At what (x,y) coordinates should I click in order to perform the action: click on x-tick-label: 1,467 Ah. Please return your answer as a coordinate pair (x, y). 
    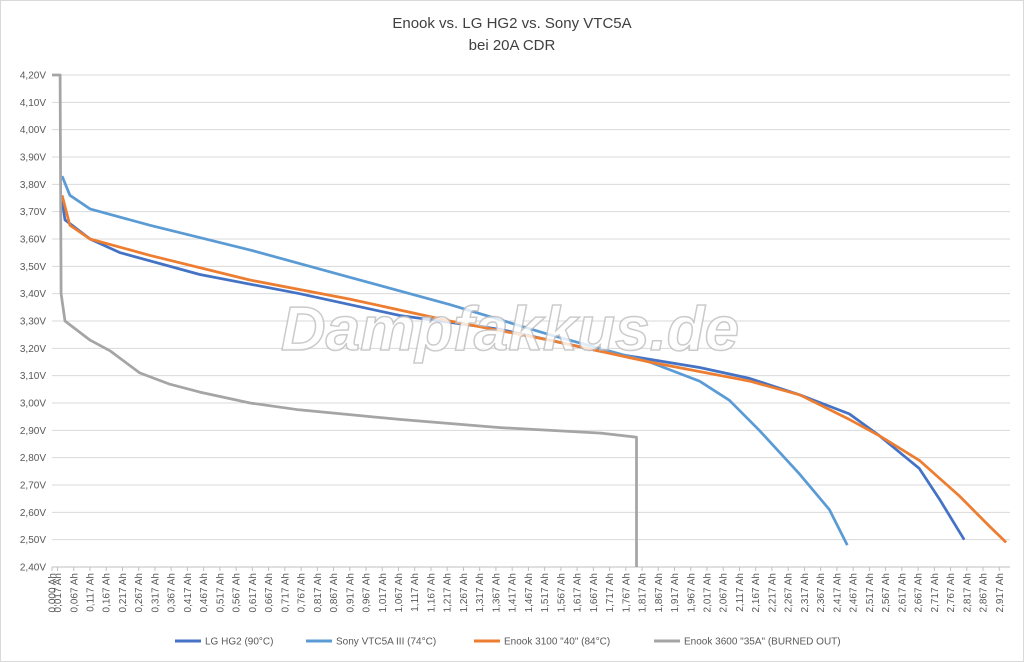
    Looking at the image, I should click on (529, 592).